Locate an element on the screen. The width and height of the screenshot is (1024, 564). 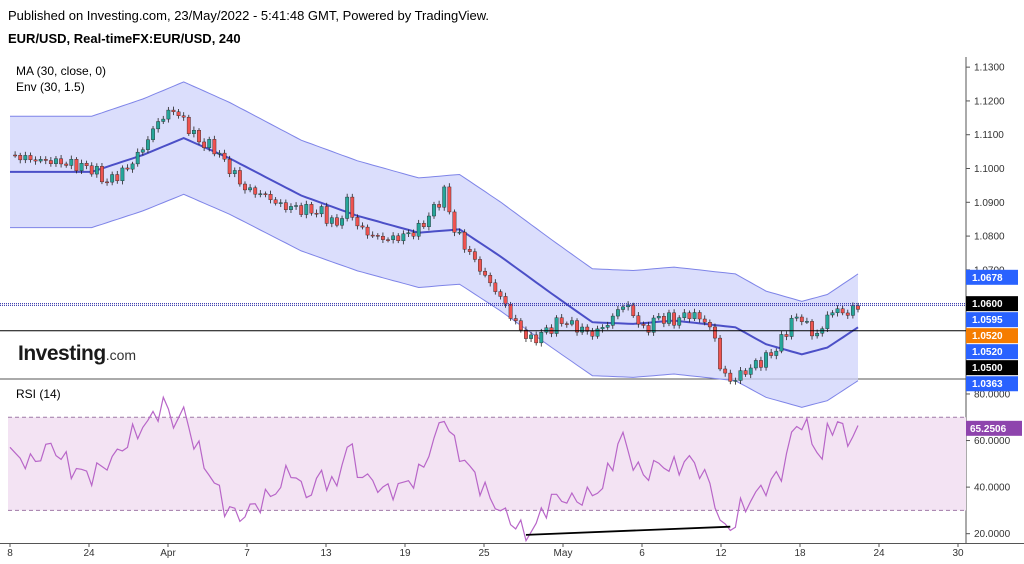
rsi-indicator-label: RSI (14) is located at coordinates (38, 394).